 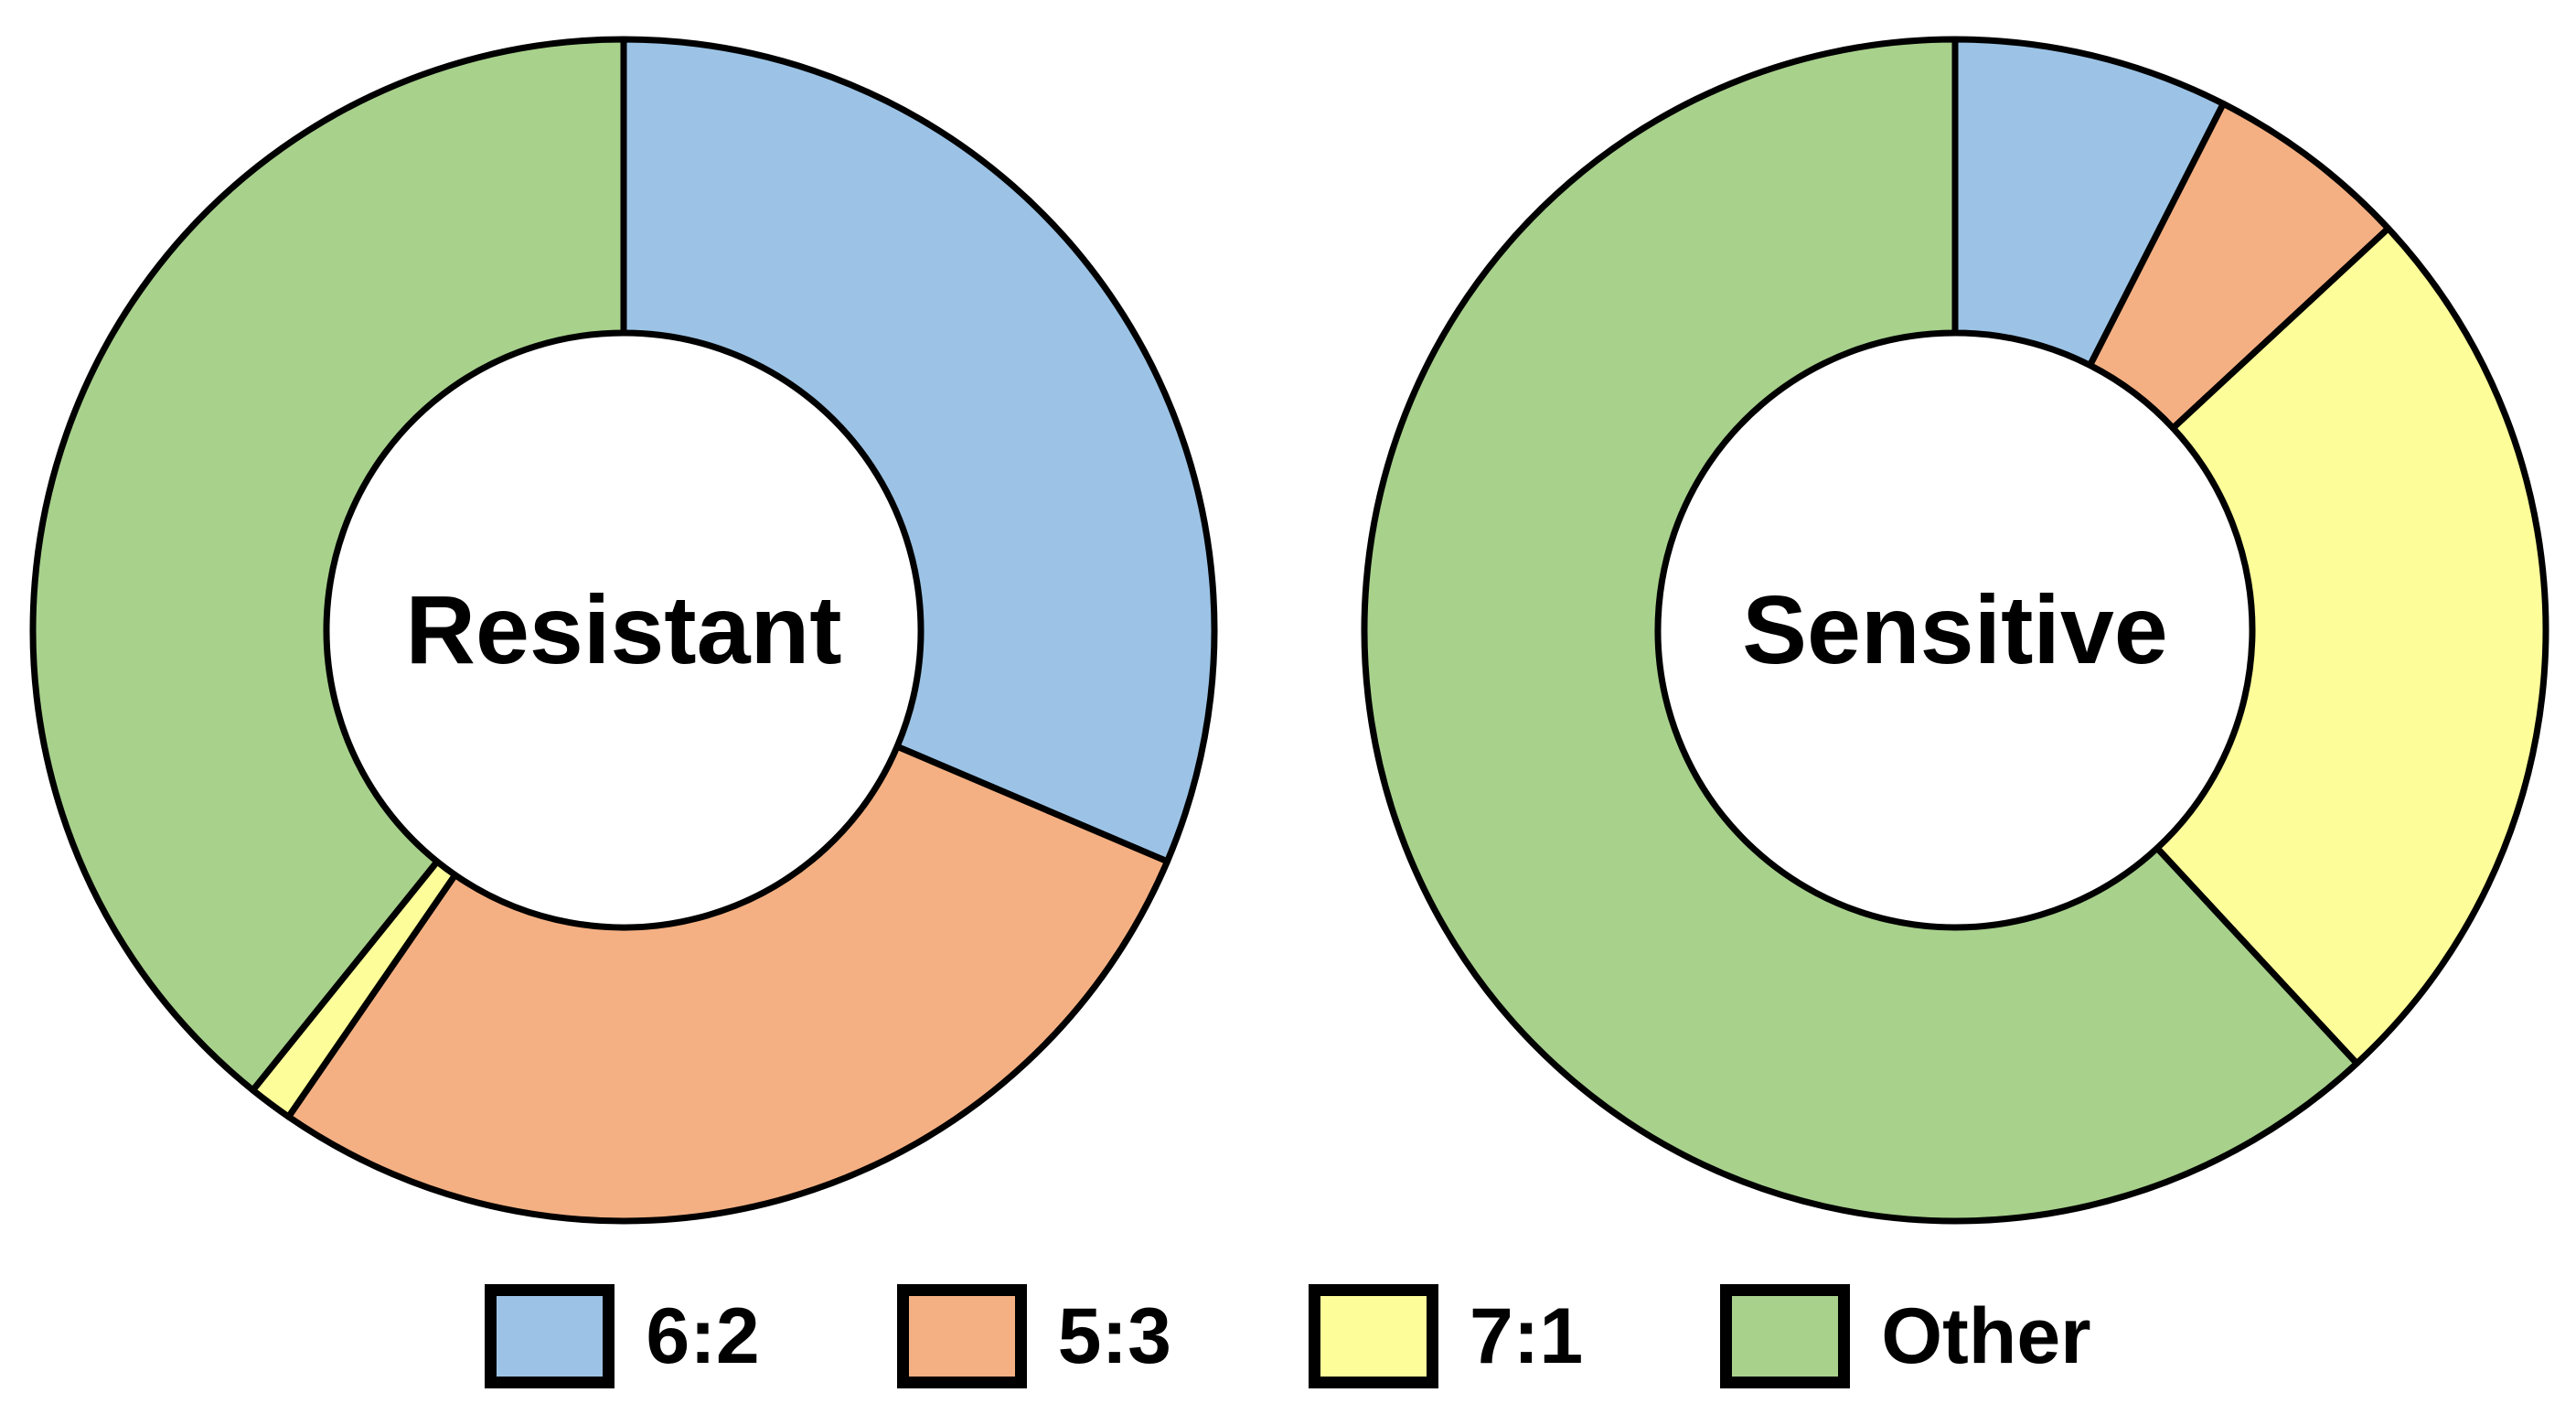 I want to click on legend-item-other: Other, so click(x=1905, y=1336).